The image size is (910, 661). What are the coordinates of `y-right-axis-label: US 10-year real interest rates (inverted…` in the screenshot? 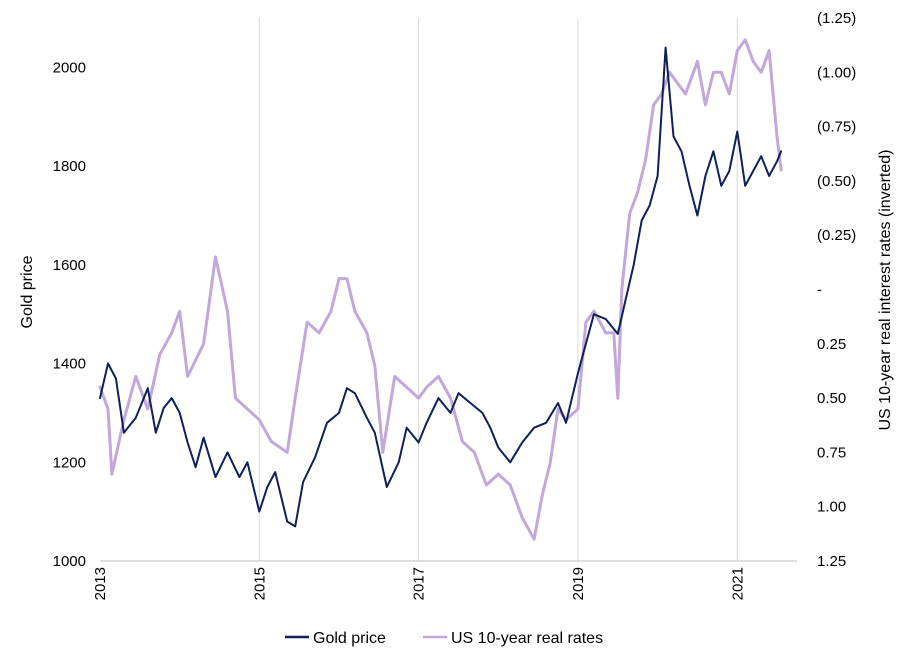 It's located at (885, 290).